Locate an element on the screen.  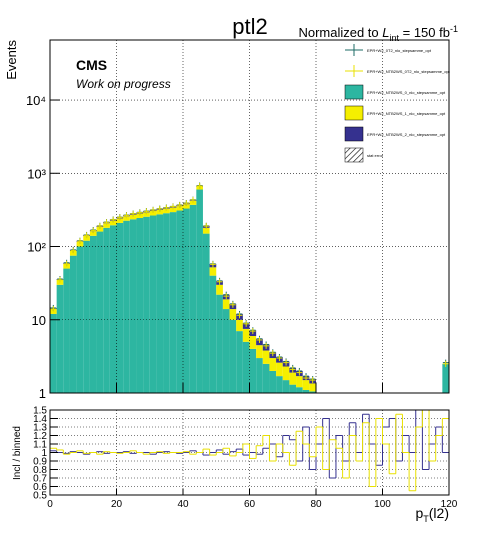
y-tick-label: 1.2 is located at coordinates (40, 436).